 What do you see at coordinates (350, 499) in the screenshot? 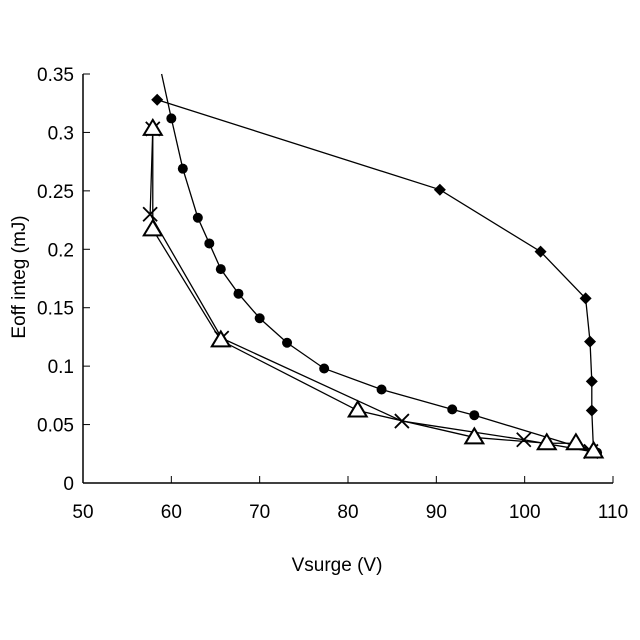
I see `x-ticks: 50 60 70 80 90 100 110` at bounding box center [350, 499].